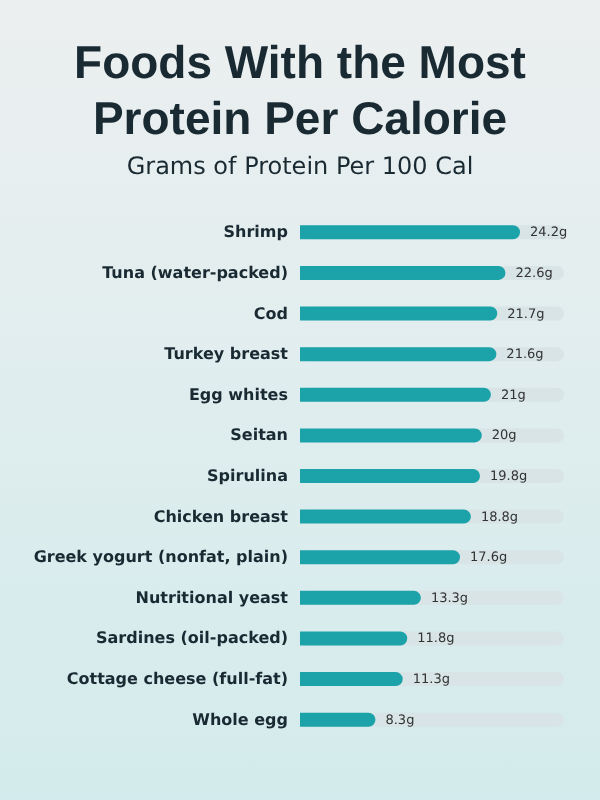 The height and width of the screenshot is (800, 600). Describe the element at coordinates (160, 557) in the screenshot. I see `y-tick-label: Greek yogurt (nonfat, plain)` at that location.